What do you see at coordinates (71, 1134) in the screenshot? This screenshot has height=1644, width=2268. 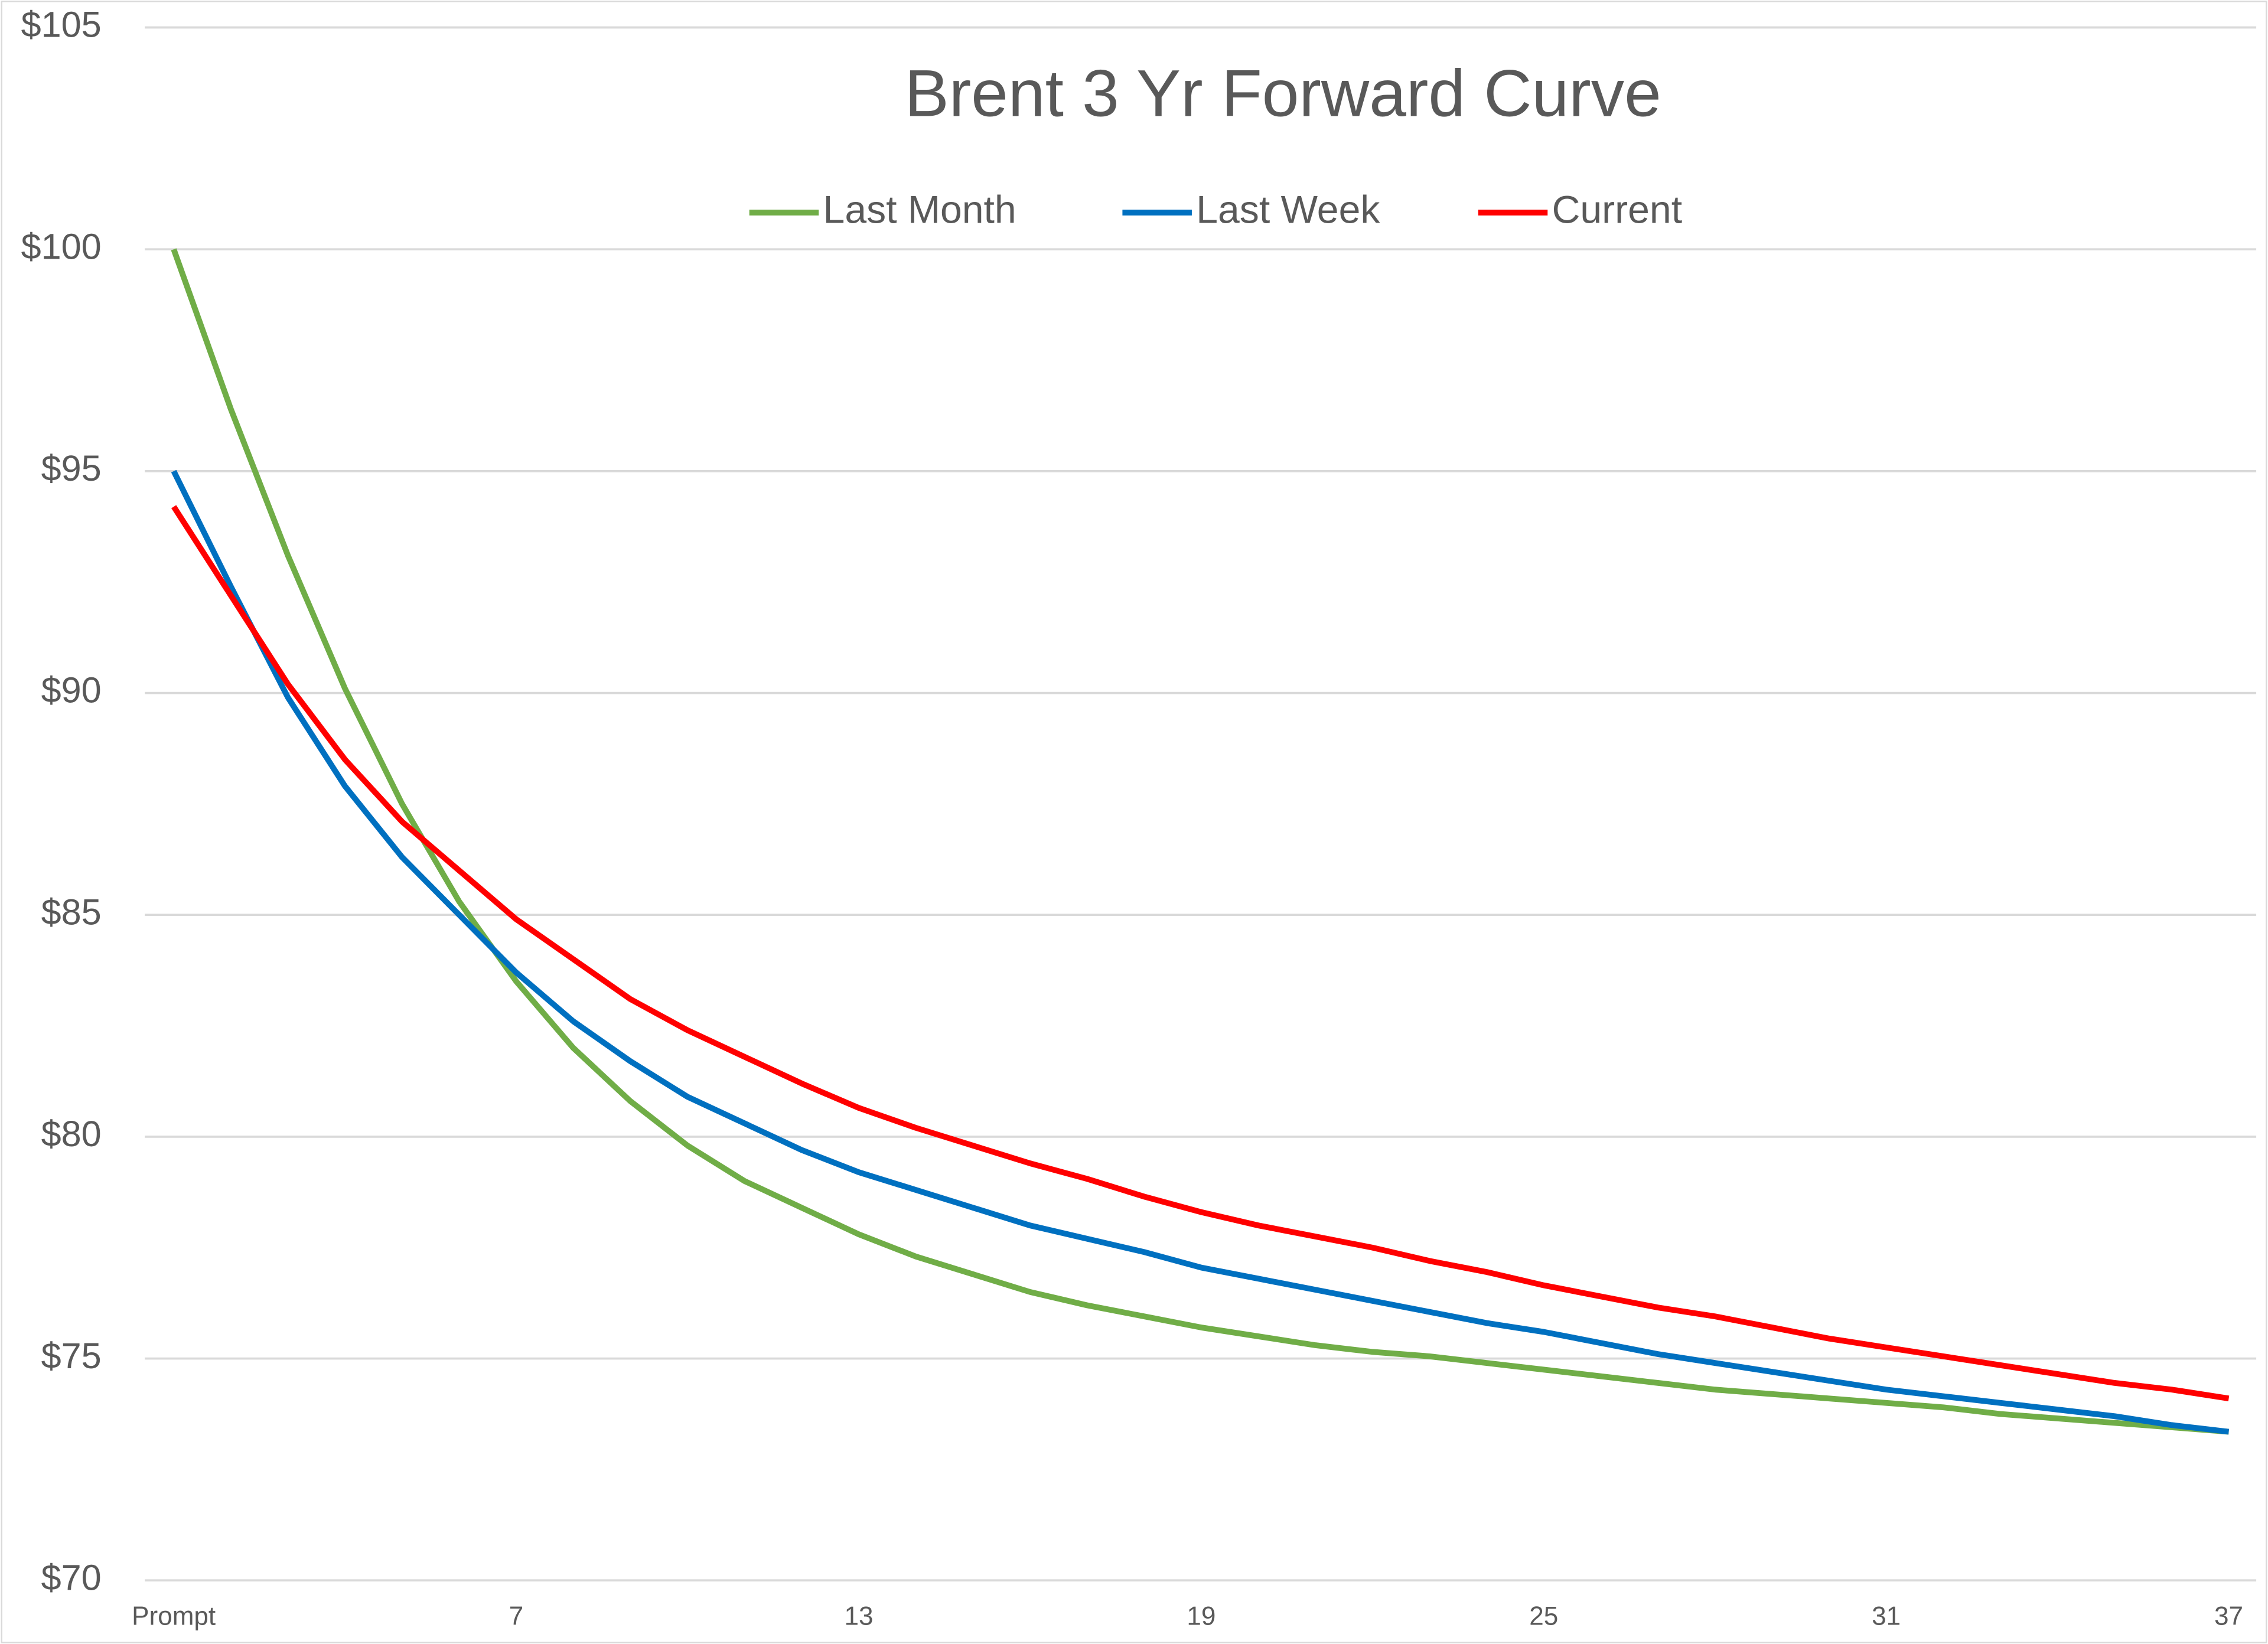 I see `y-tick-label: $80` at bounding box center [71, 1134].